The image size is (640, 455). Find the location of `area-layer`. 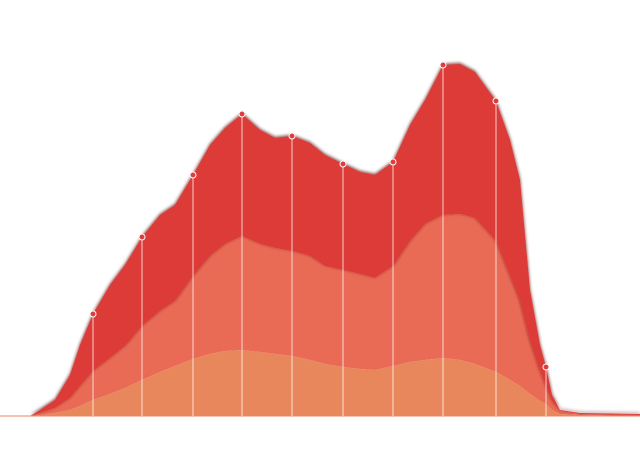

area-layer is located at coordinates (335, 383).